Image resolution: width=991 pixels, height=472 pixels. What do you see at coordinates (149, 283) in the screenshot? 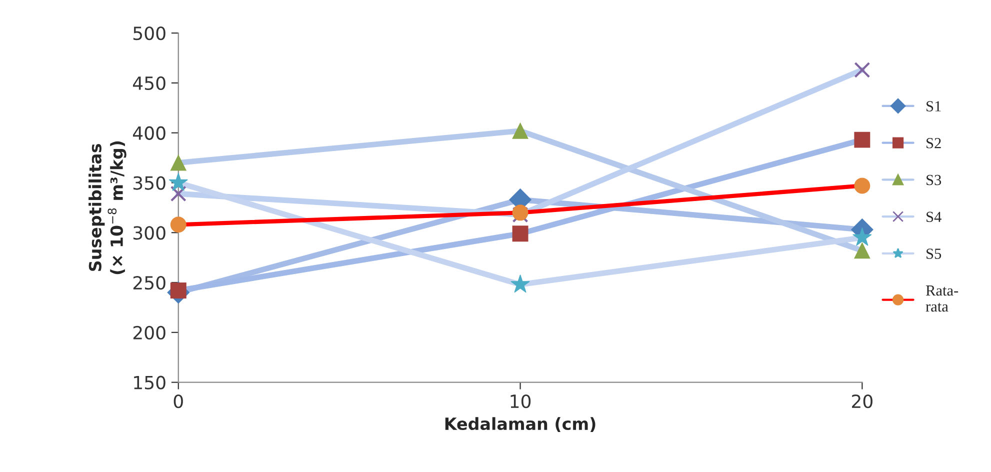
I see `y-tick-label: 250` at bounding box center [149, 283].